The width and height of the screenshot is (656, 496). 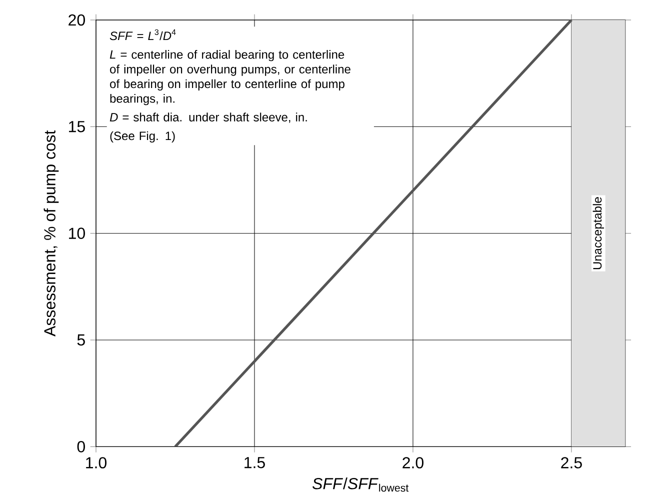 I want to click on x-tick-label: 1.5, so click(x=254, y=462).